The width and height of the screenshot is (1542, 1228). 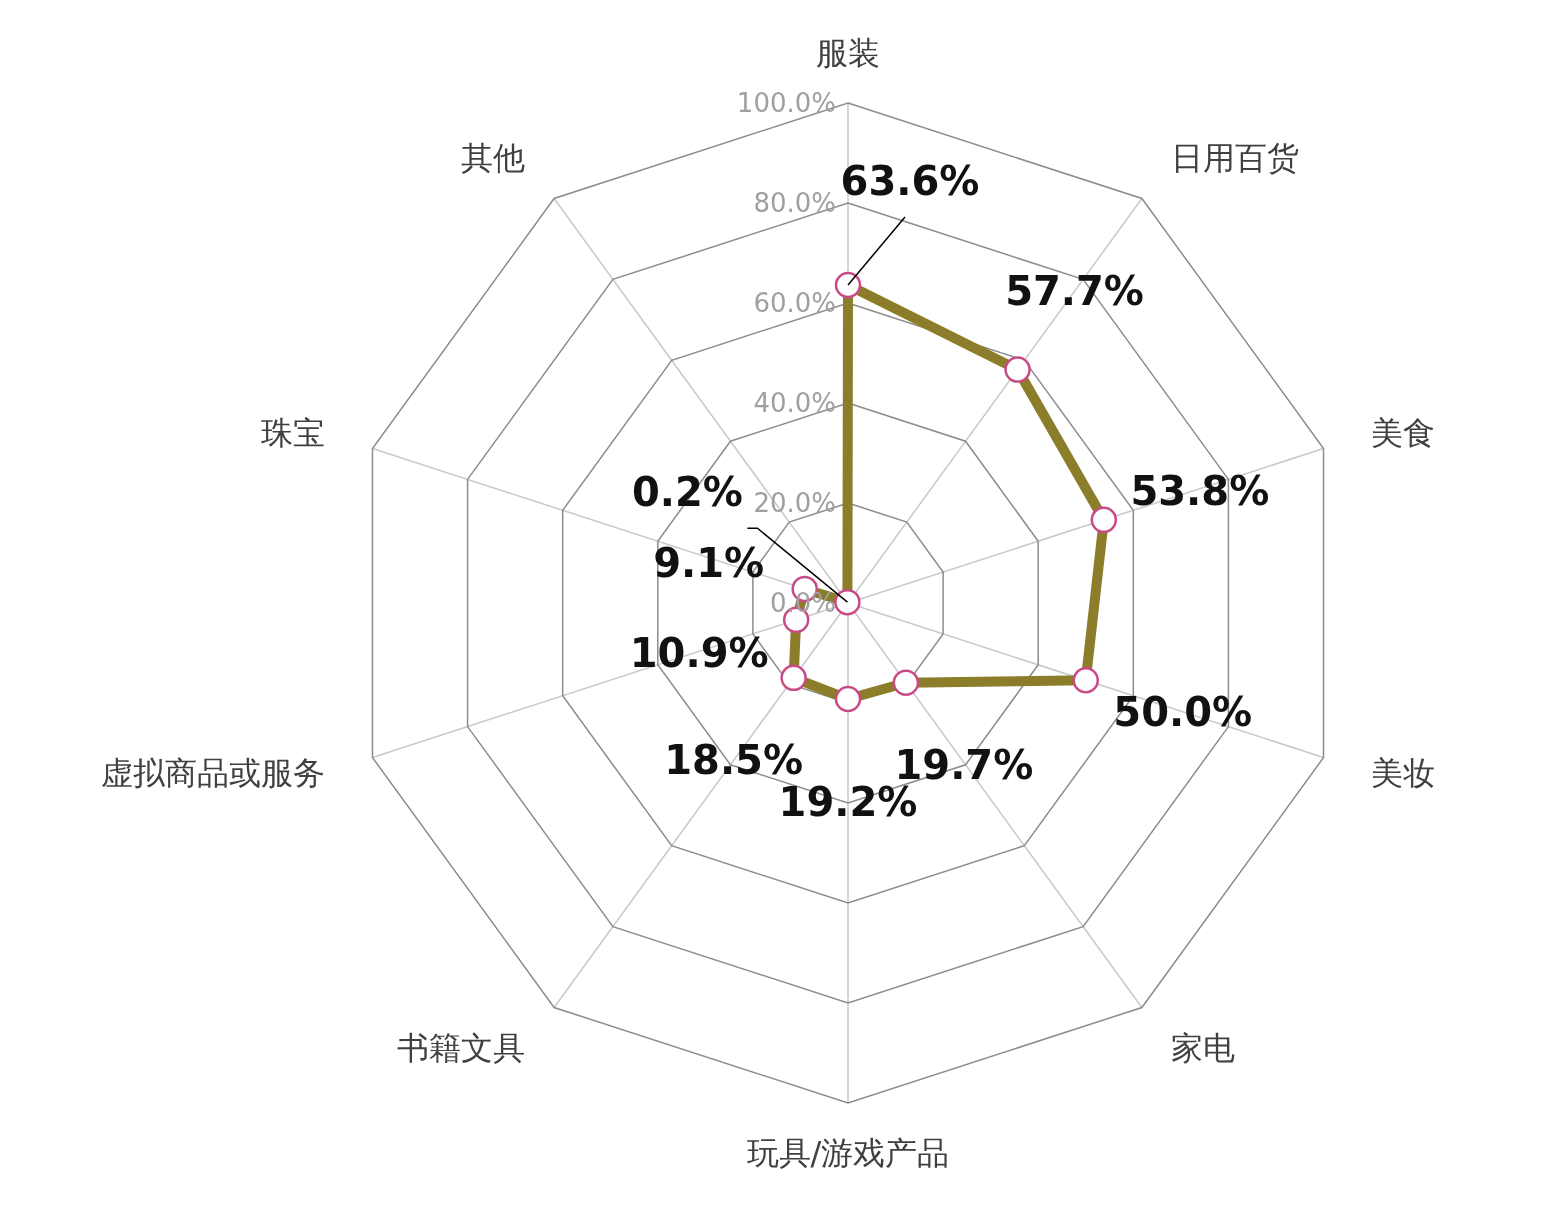 I want to click on data-label: 18.5%, so click(x=734, y=759).